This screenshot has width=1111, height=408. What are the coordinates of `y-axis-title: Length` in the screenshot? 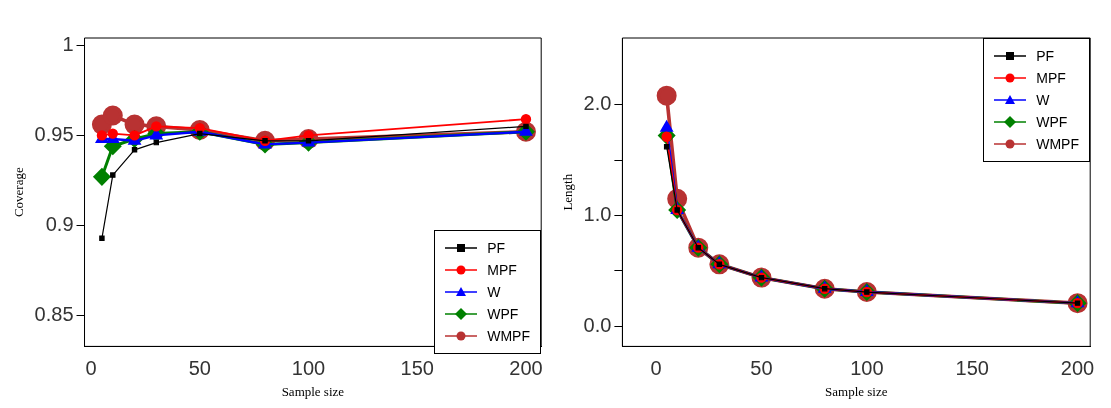 It's located at (568, 192).